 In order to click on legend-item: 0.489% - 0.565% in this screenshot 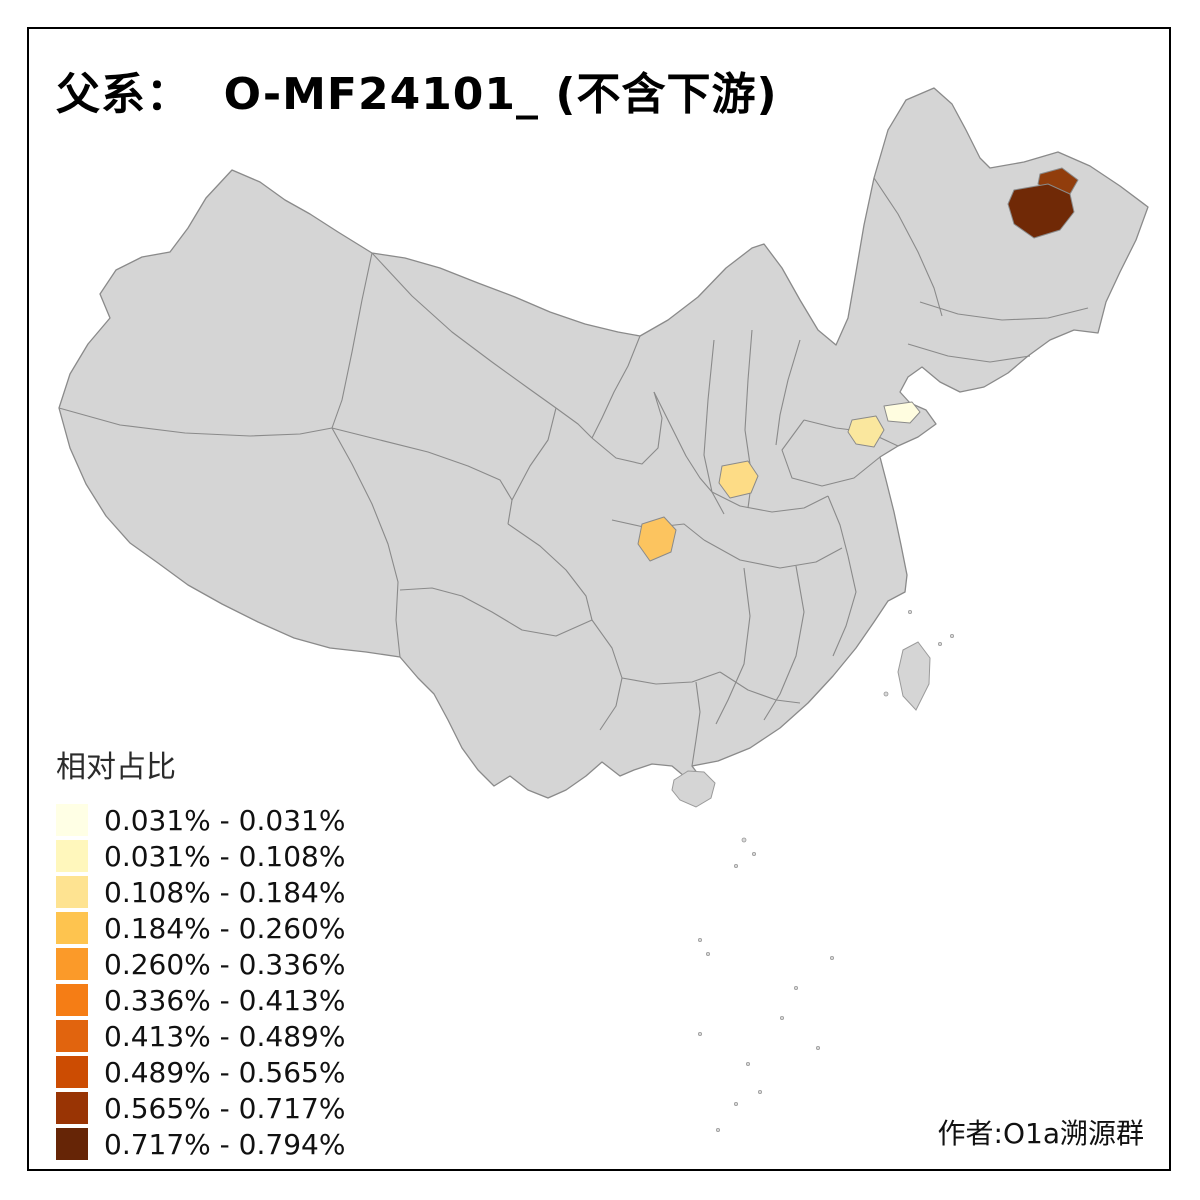, I will do `click(200, 1072)`.